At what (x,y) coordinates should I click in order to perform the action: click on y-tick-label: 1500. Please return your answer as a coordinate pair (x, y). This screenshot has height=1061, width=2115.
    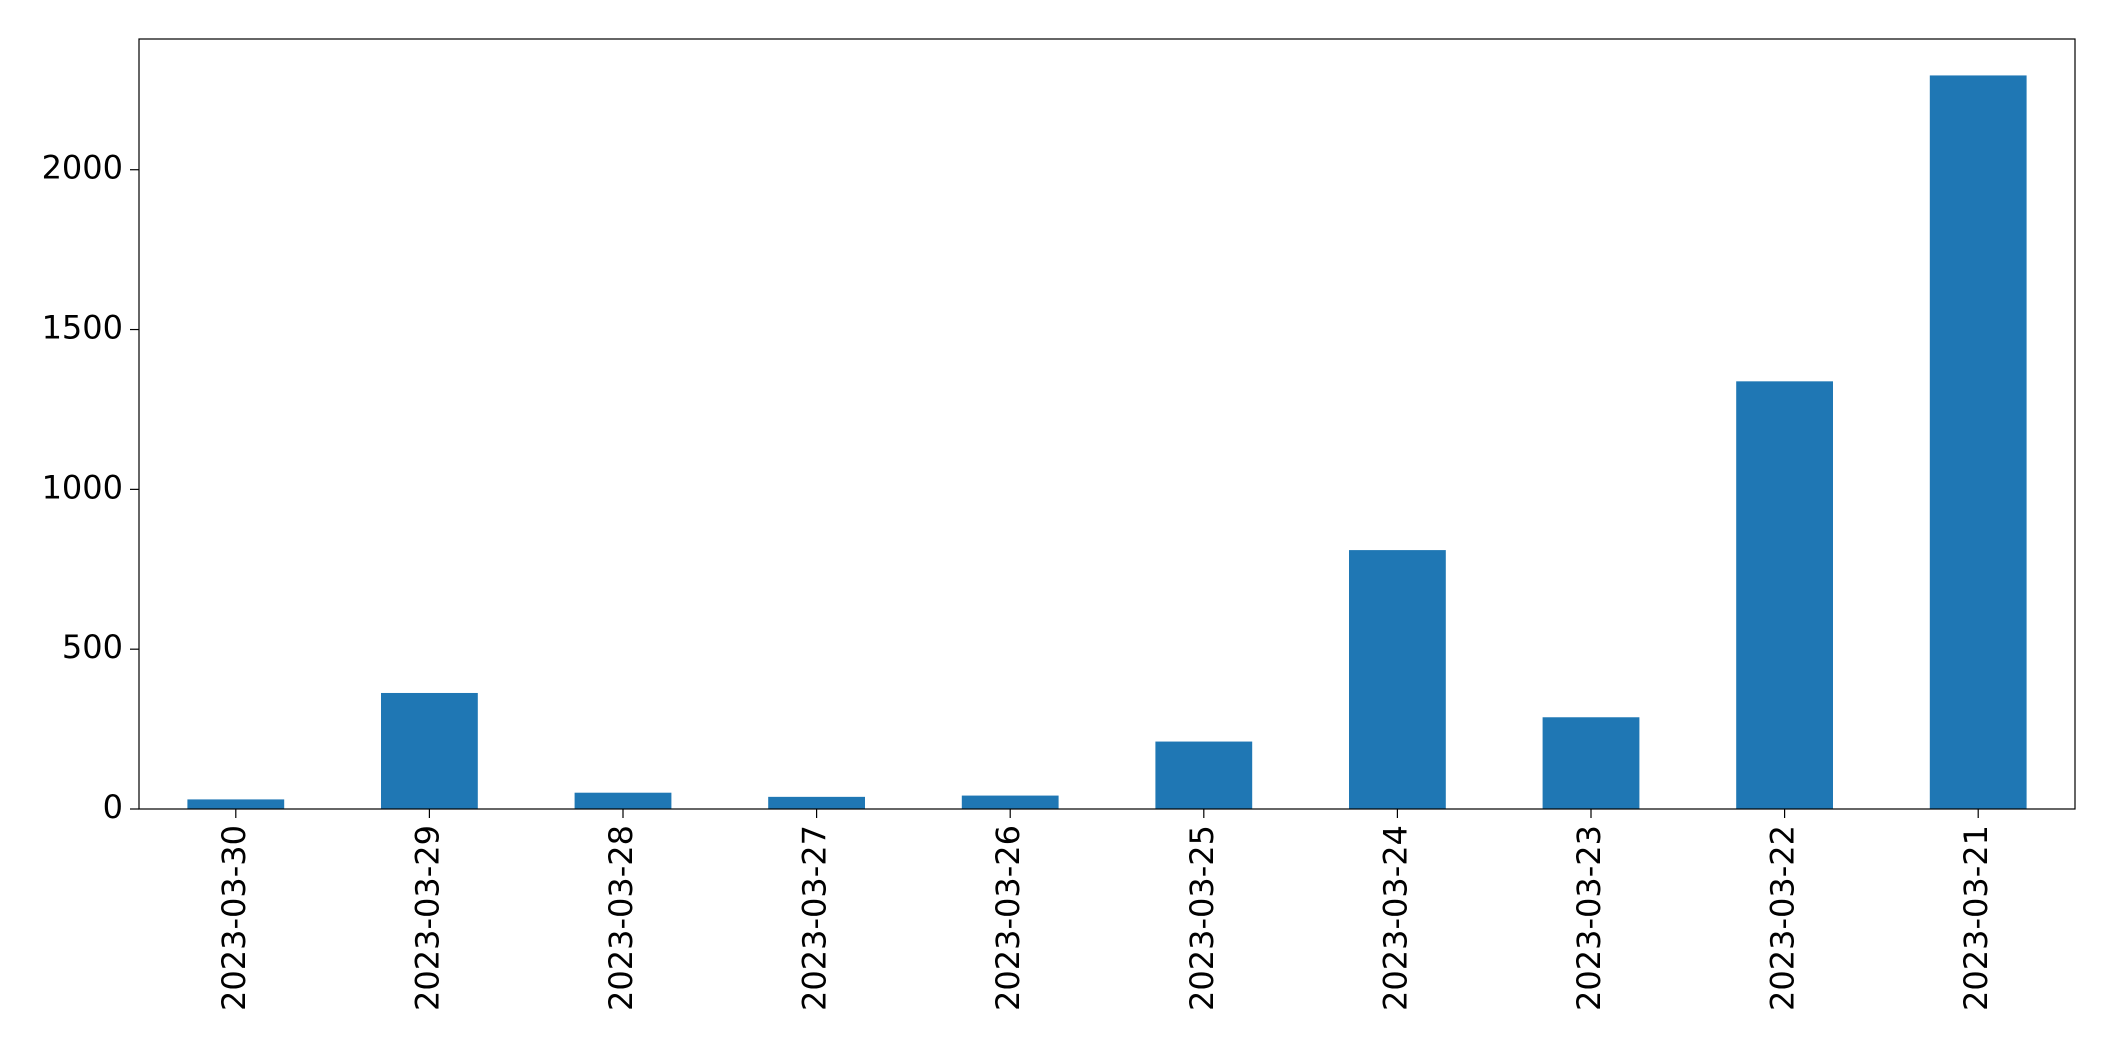
    Looking at the image, I should click on (82, 328).